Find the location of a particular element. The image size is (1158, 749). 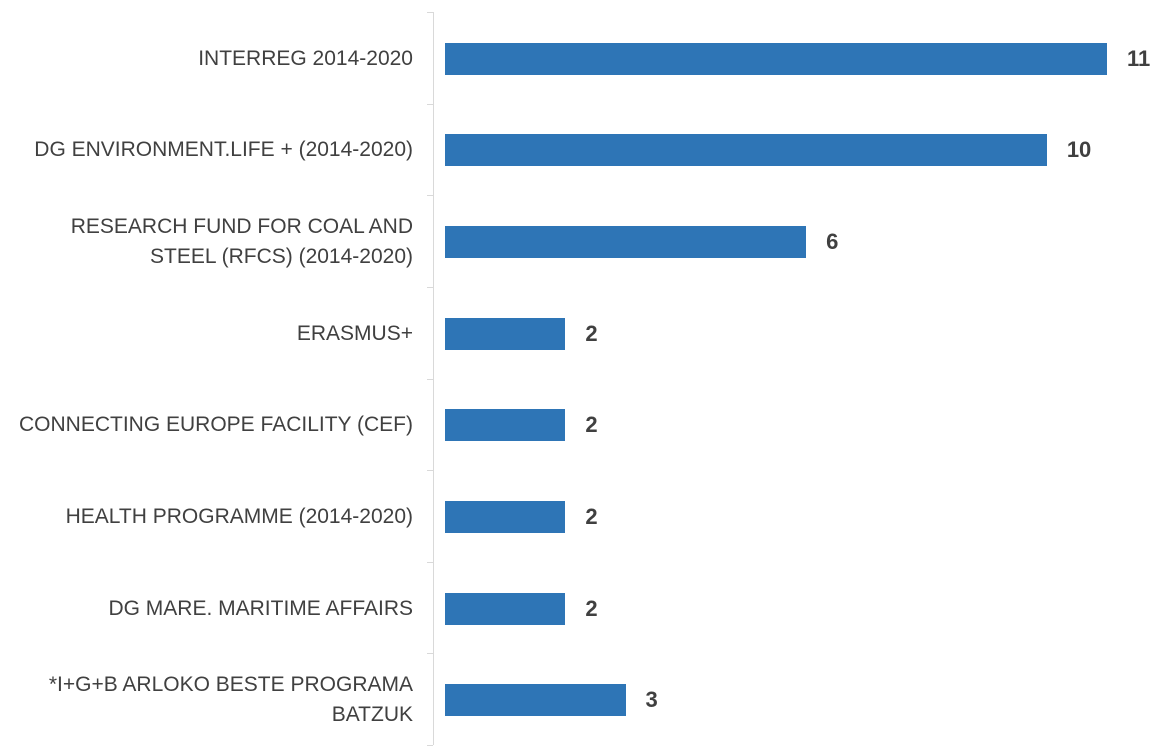

category-label: INTERREG 2014-2020 is located at coordinates (305, 58).